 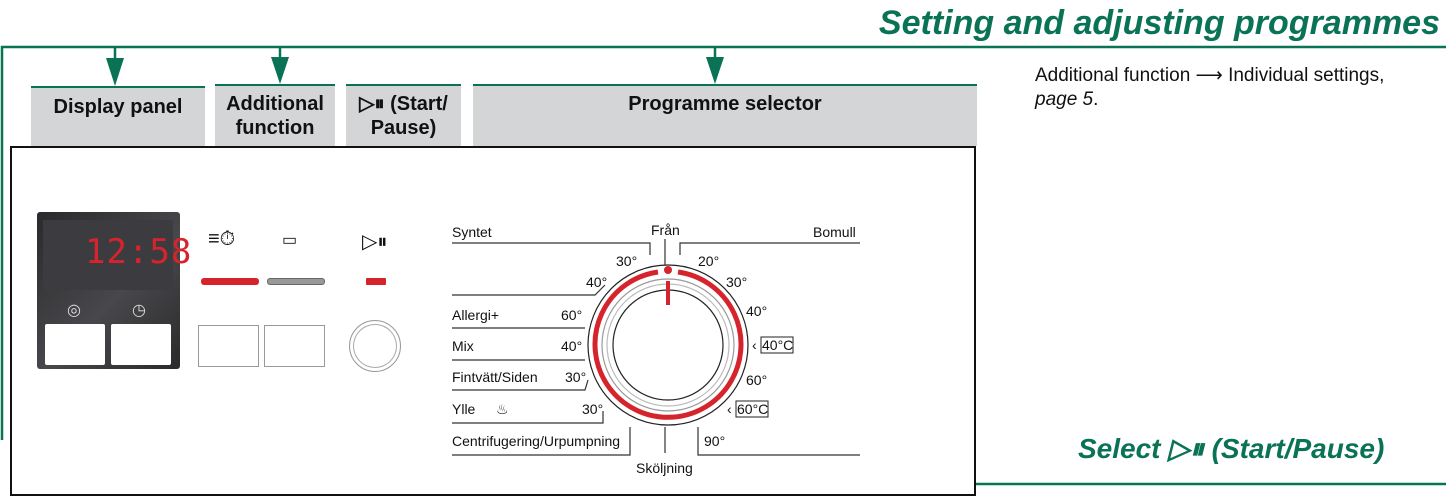 I want to click on speed-timer-icon: ≡⏱, so click(x=222, y=239).